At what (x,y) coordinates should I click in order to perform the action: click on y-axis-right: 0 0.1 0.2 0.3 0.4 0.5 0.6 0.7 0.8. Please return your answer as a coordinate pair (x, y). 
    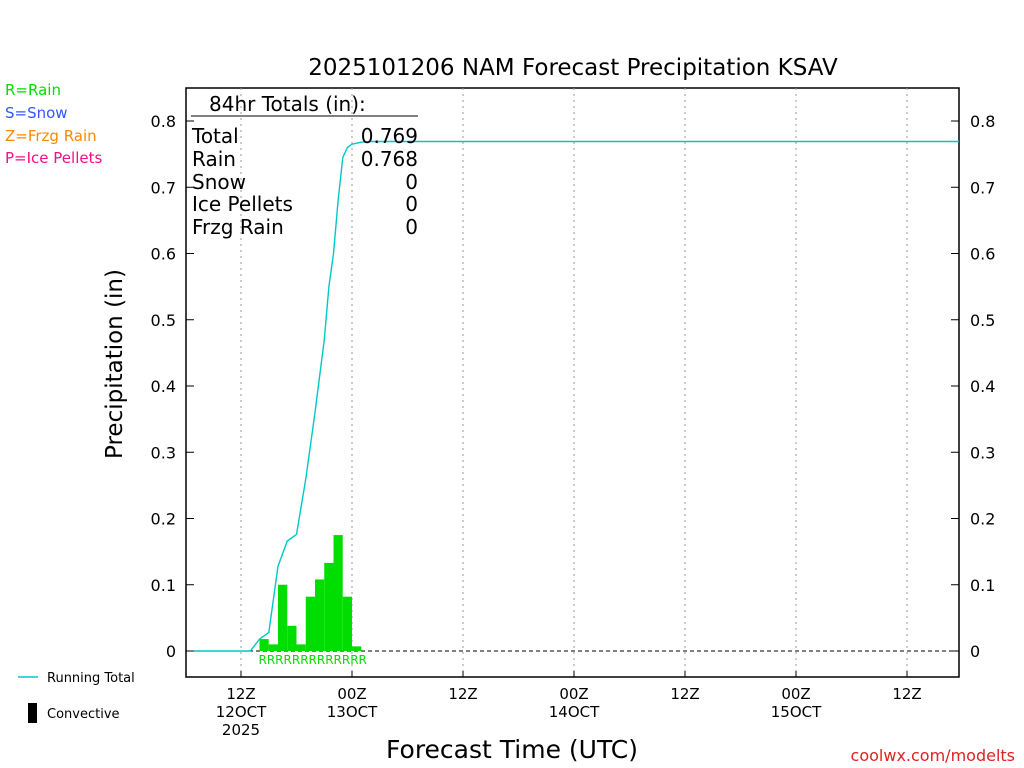
    Looking at the image, I should click on (973, 386).